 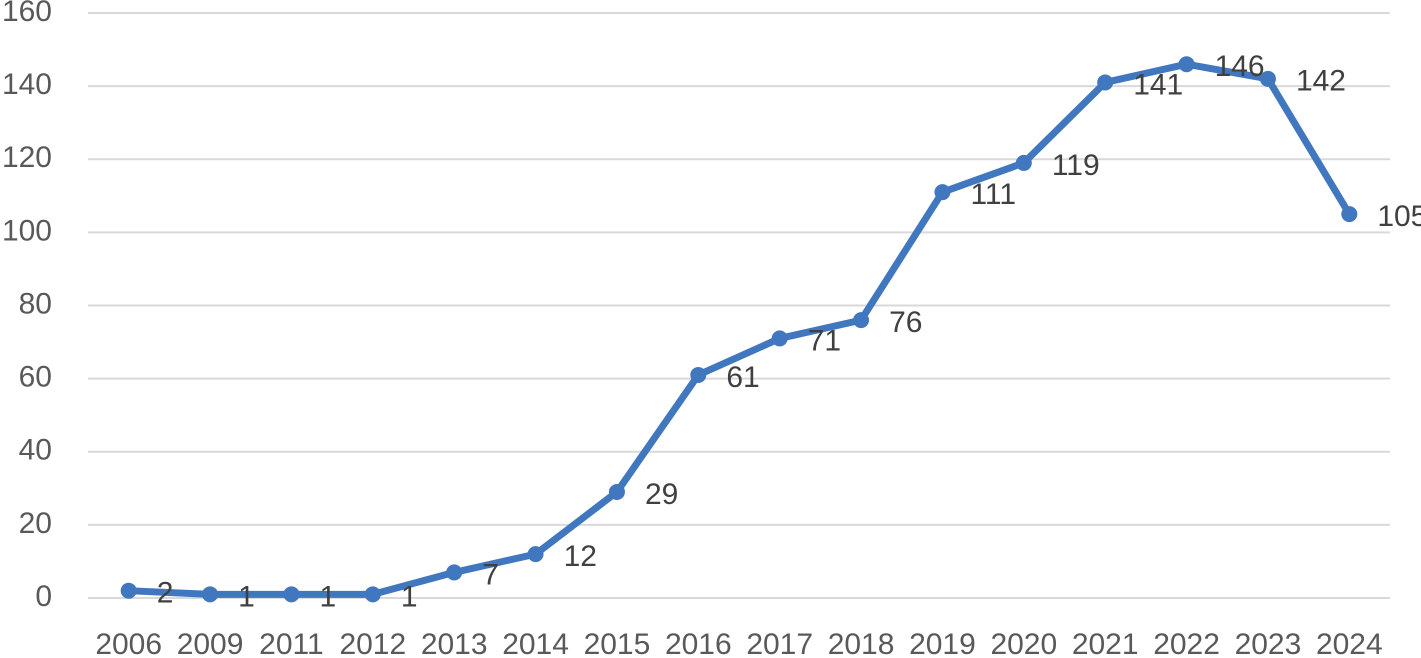 I want to click on y-tick-label: 60, so click(x=35, y=377).